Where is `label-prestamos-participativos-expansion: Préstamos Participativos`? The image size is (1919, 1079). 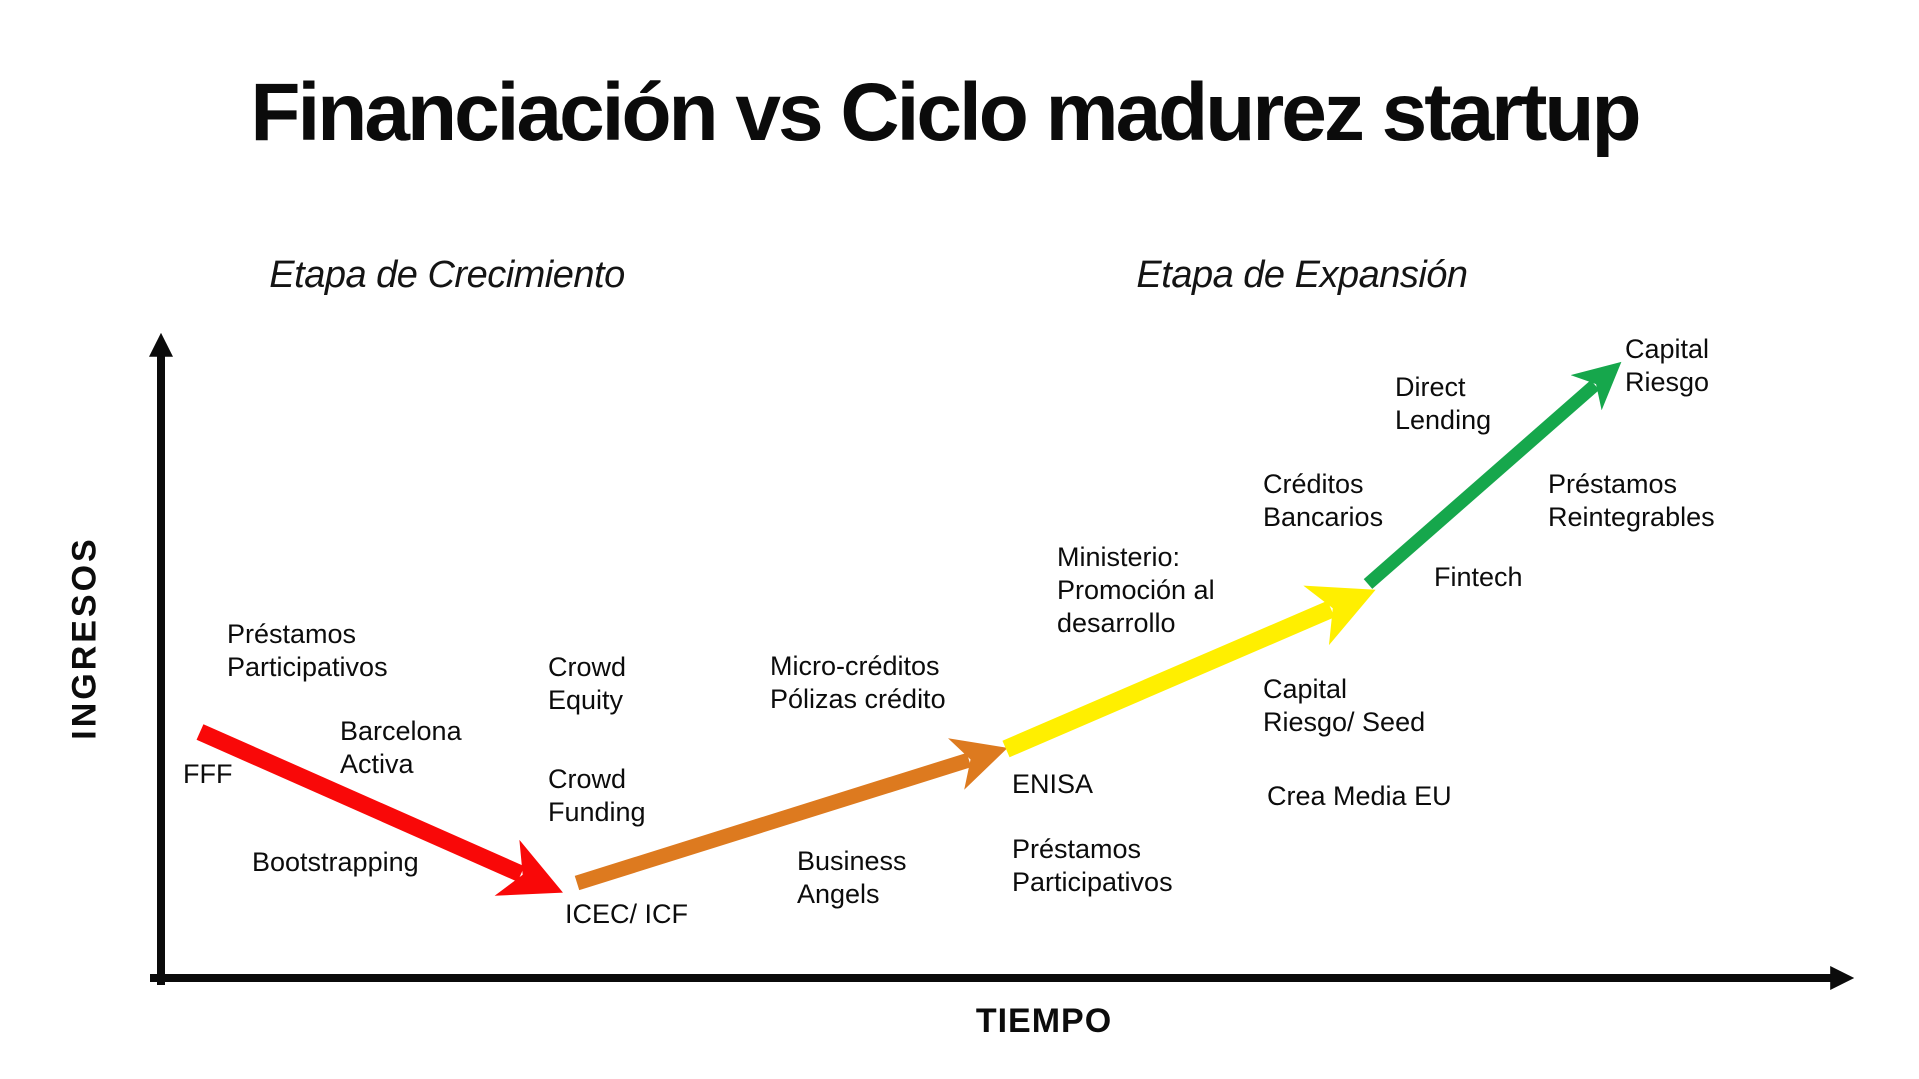 label-prestamos-participativos-expansion: Préstamos Participativos is located at coordinates (1092, 865).